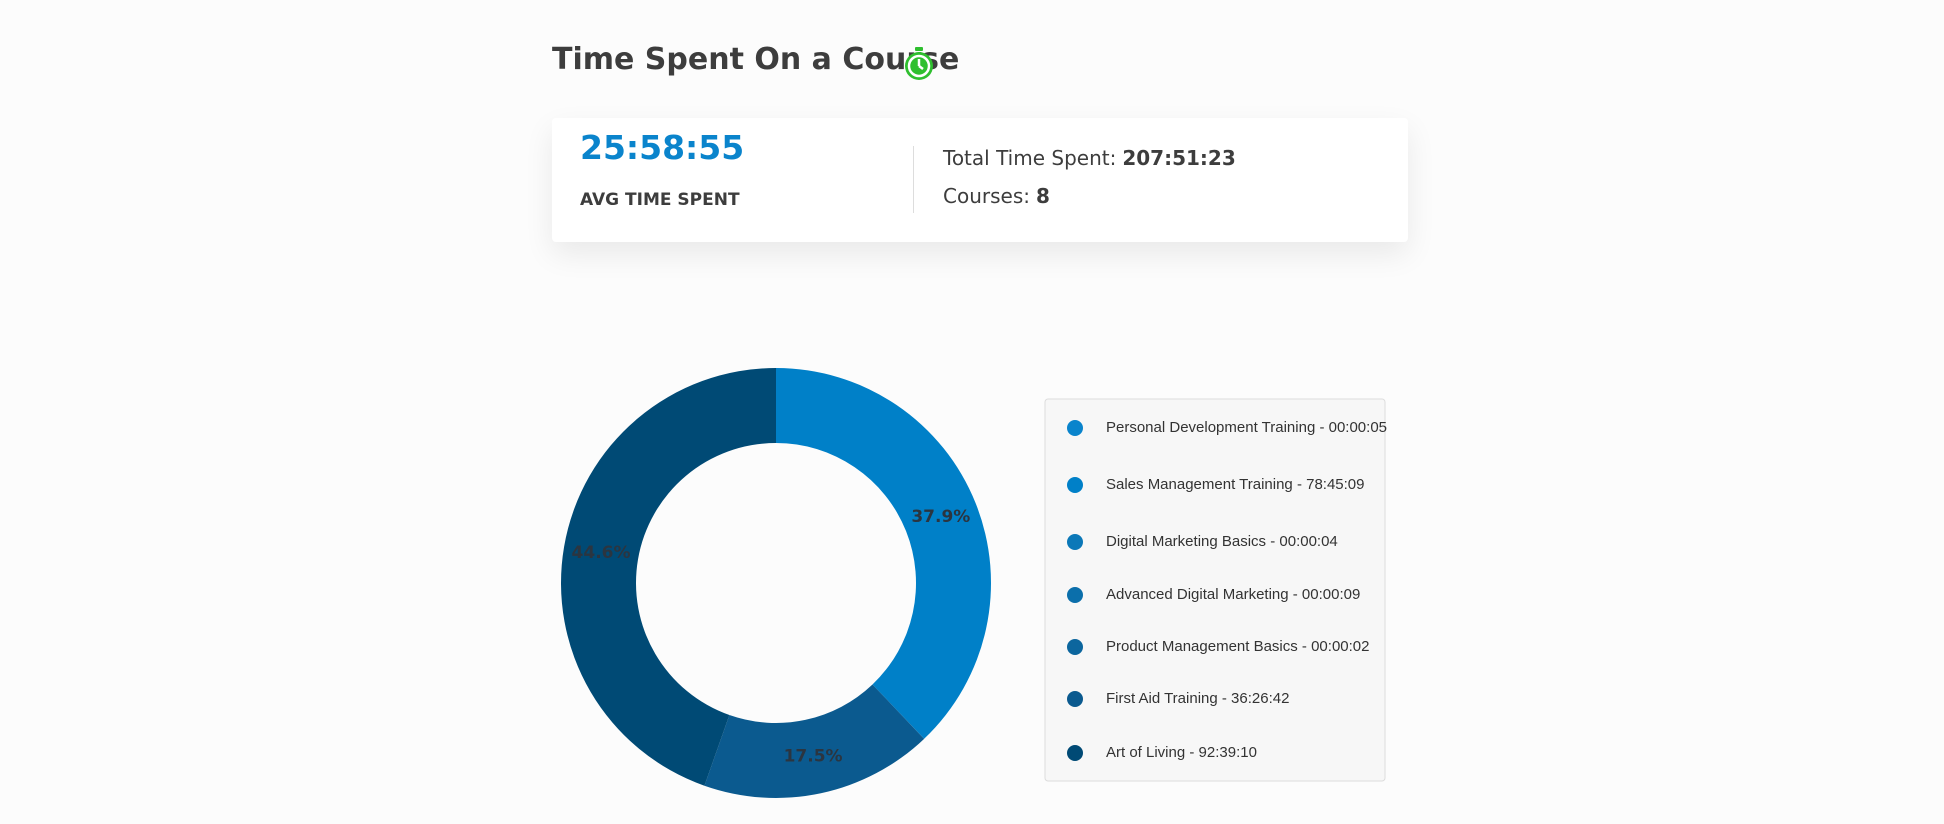  Describe the element at coordinates (1237, 646) in the screenshot. I see `legend-label: Product Management Basics - 00:00:02` at that location.